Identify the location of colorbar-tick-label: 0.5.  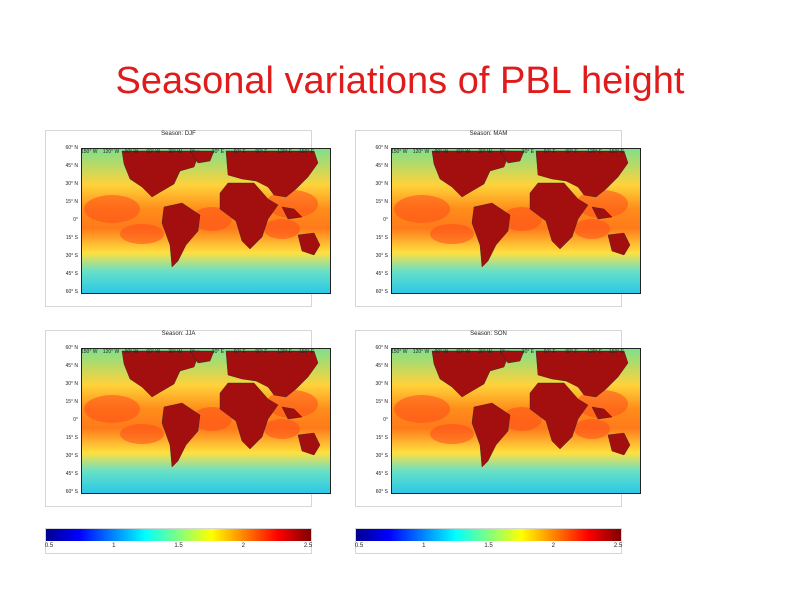
(49, 546).